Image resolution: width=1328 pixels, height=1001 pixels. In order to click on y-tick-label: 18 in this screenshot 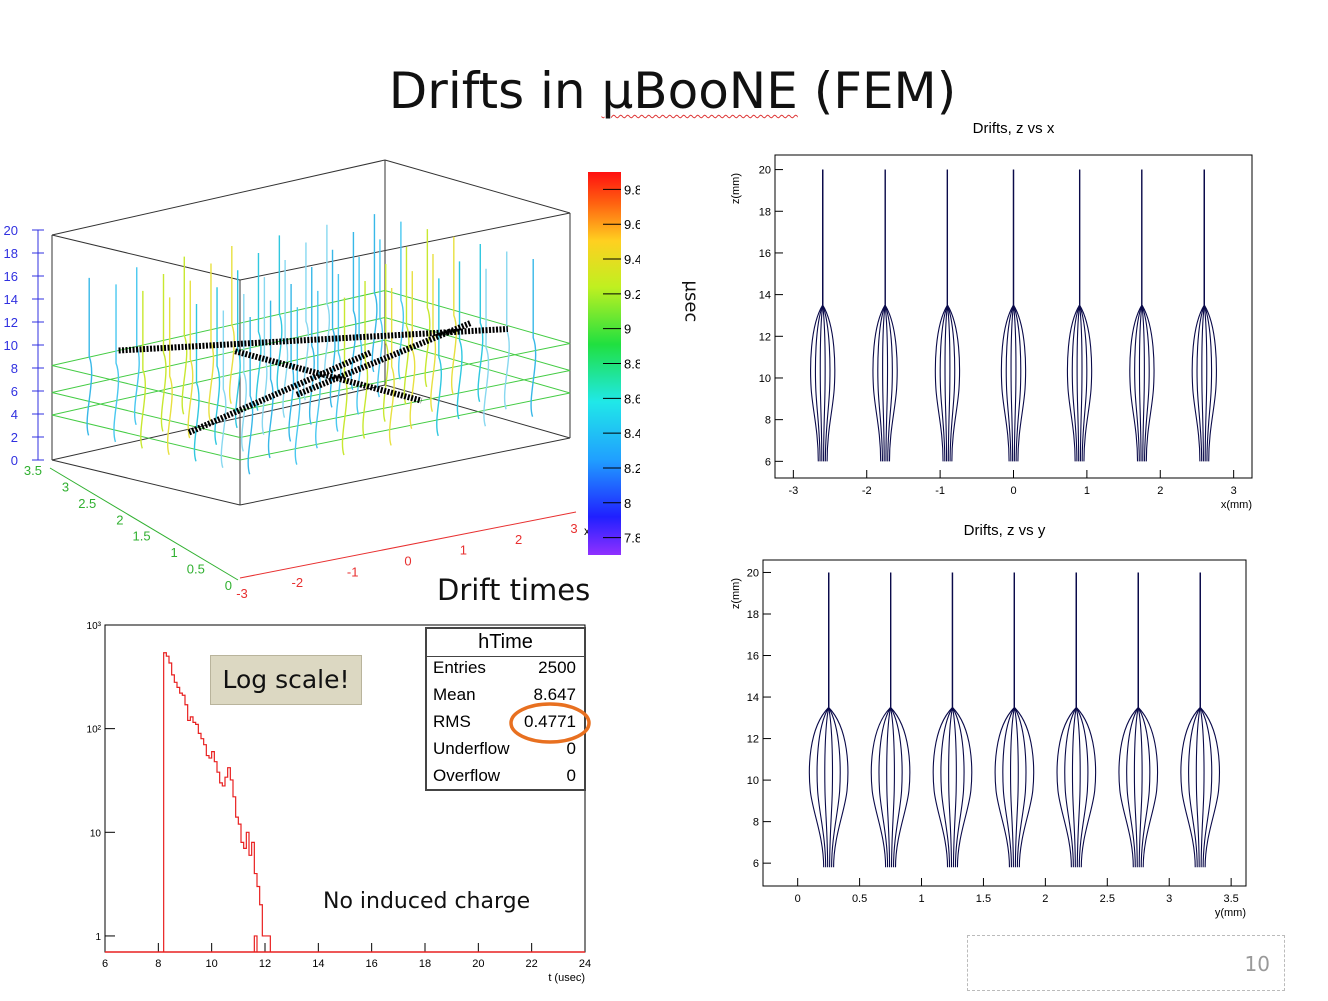, I will do `click(753, 615)`.